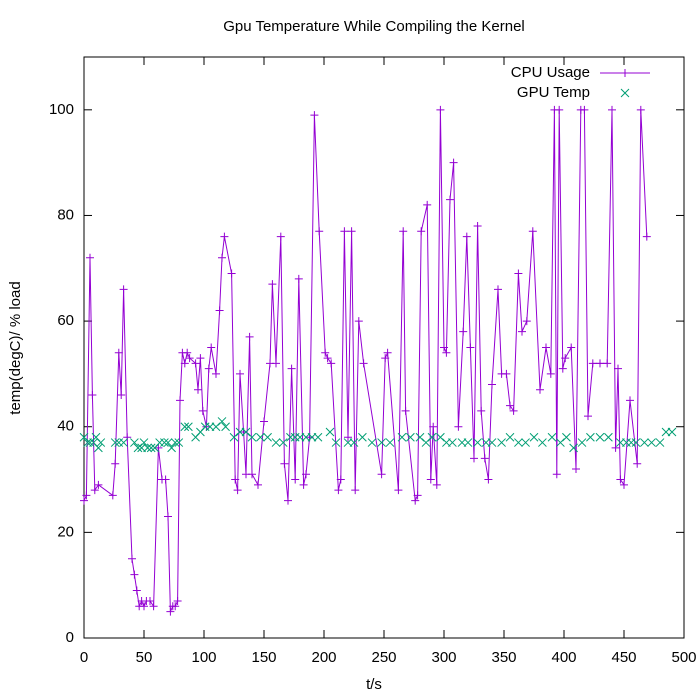 This screenshot has width=700, height=700. Describe the element at coordinates (550, 72) in the screenshot. I see `legend-label: CPU Usage` at that location.